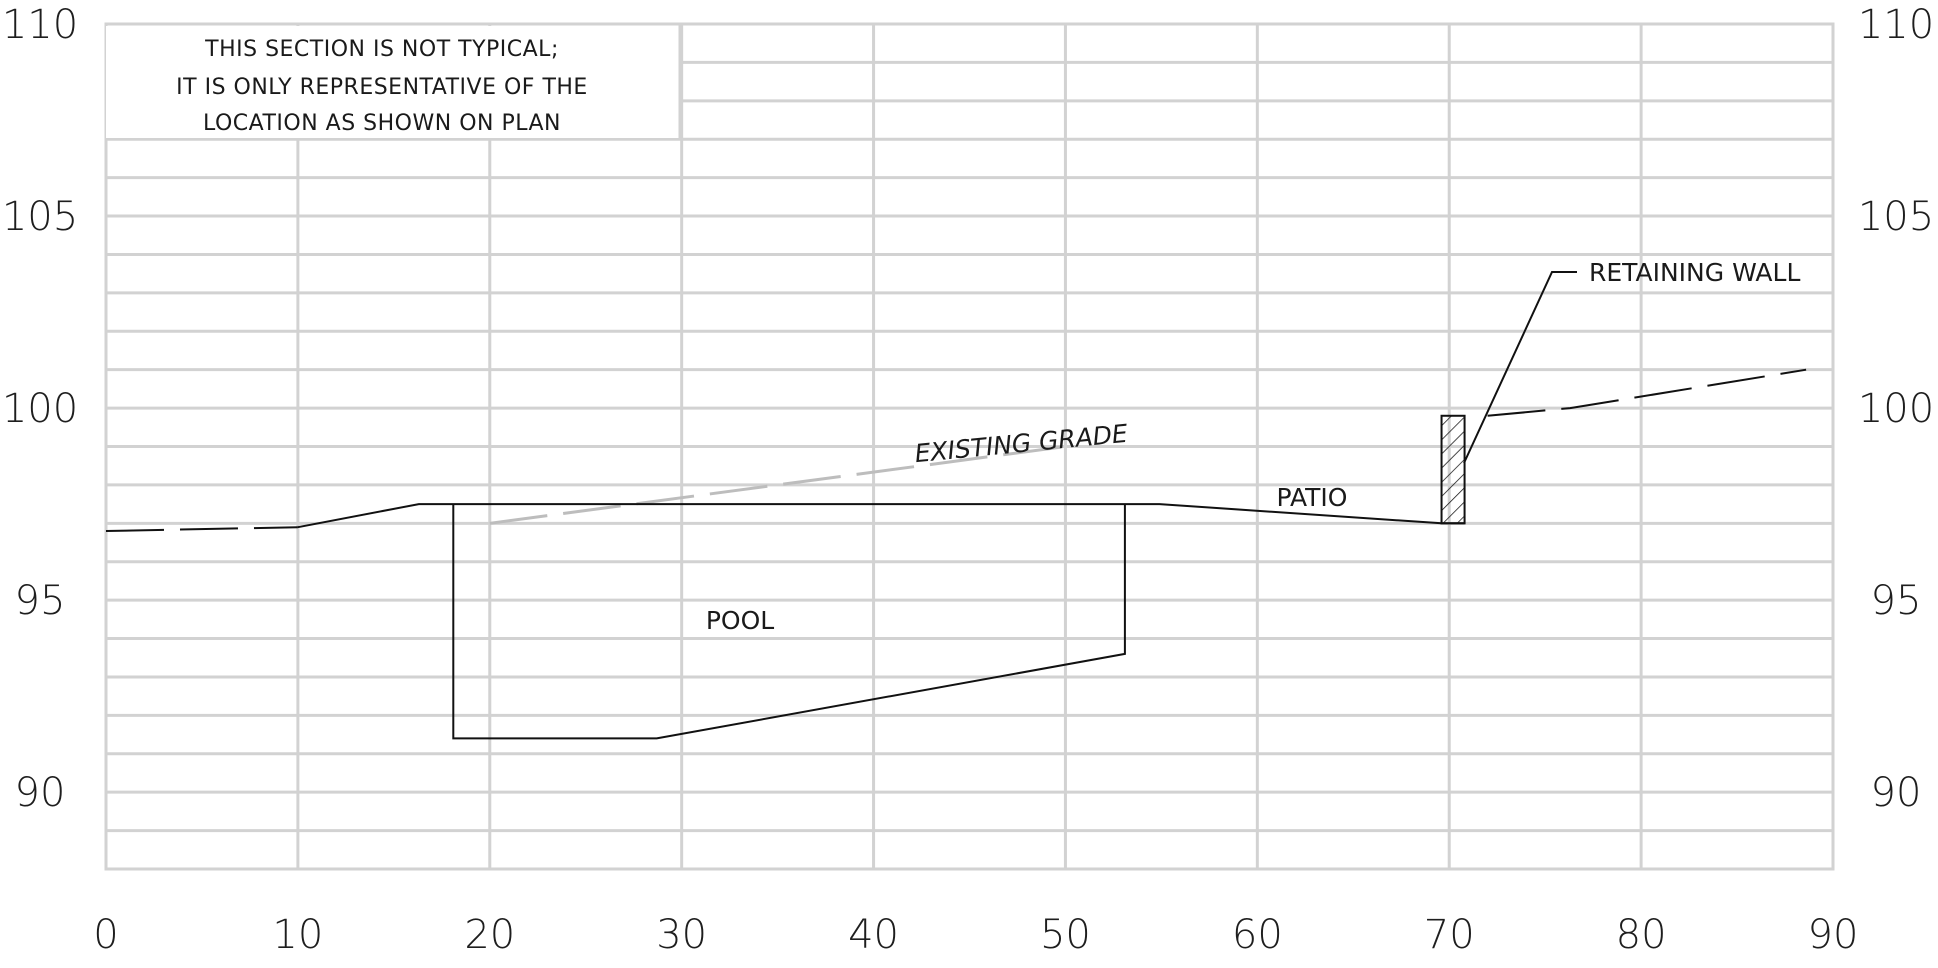  What do you see at coordinates (1641, 935) in the screenshot?
I see `x-tick-label: 80` at bounding box center [1641, 935].